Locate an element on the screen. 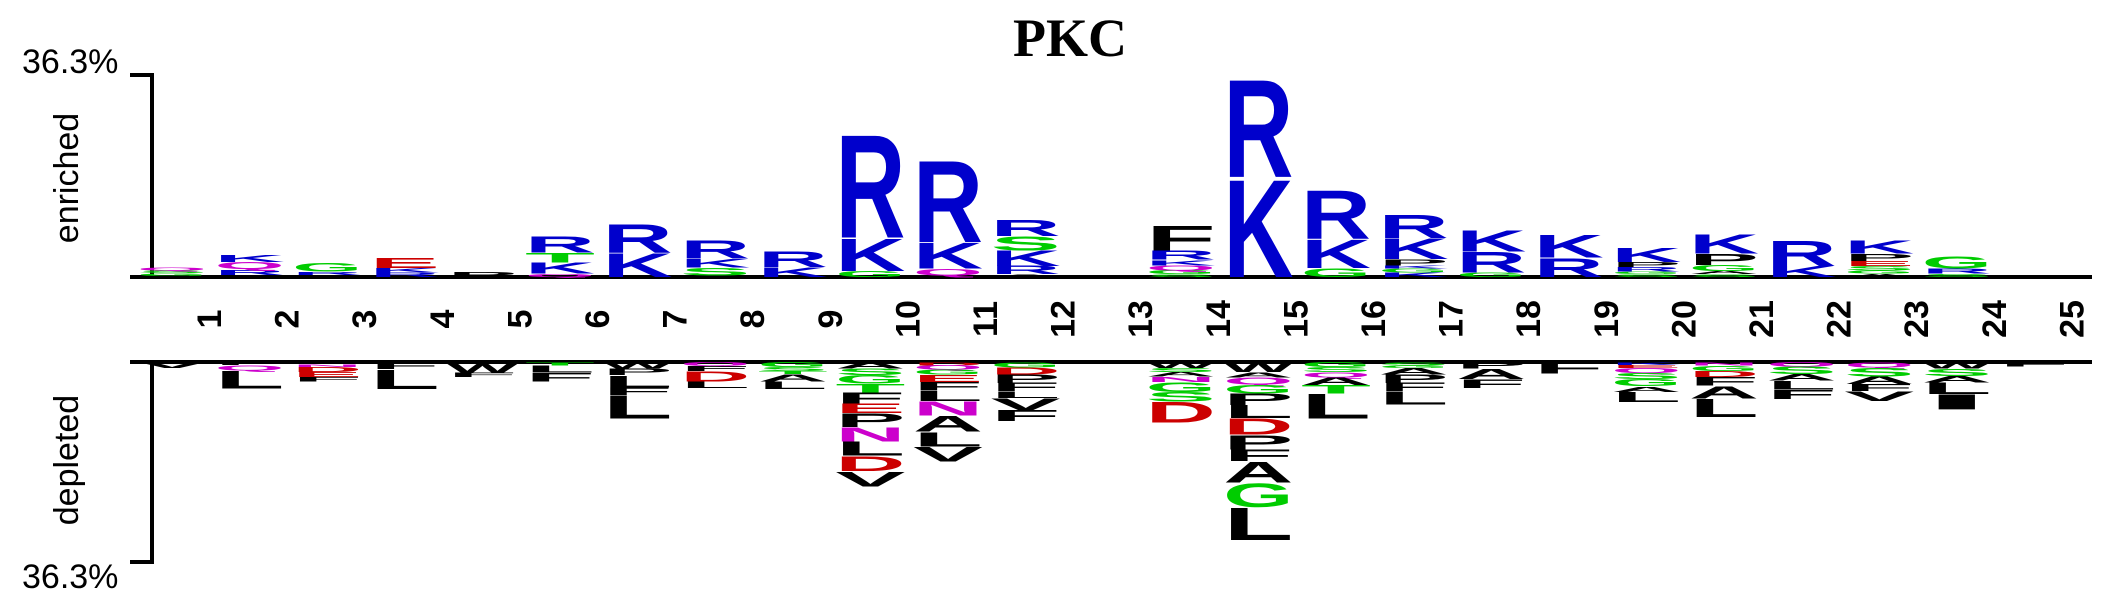  enriched-letter-pos3-R: R is located at coordinates (327, 273).